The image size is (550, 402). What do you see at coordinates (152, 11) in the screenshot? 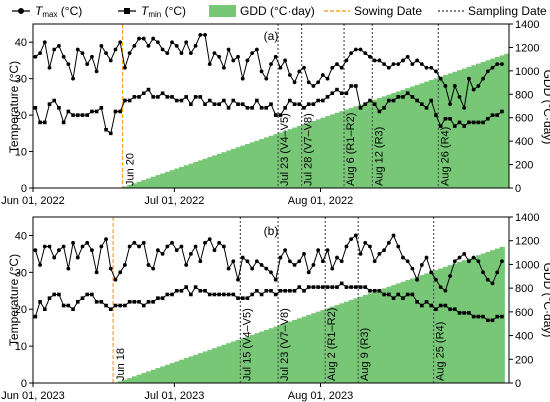
I see `legend-item-tmin: Tmin (°C)` at bounding box center [152, 11].